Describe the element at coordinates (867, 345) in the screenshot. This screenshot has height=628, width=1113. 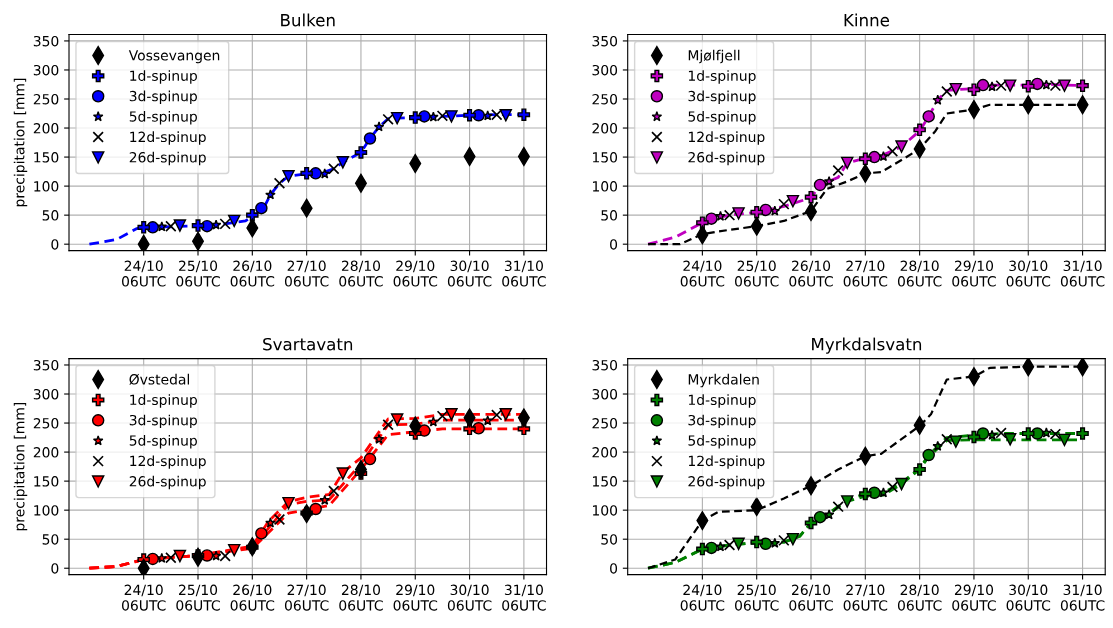
I see `chart-title: Myrkdalsvatn` at that location.